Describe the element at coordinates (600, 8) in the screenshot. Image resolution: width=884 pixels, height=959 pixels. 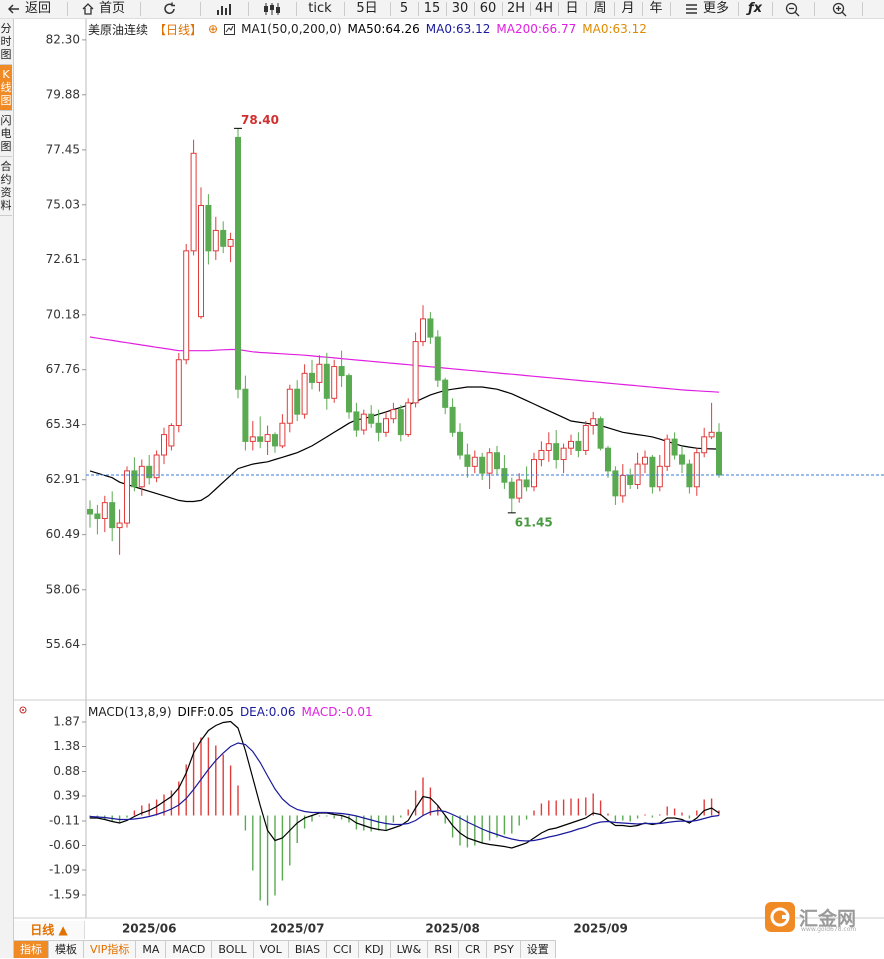
I see `toolbar-button: 周` at that location.